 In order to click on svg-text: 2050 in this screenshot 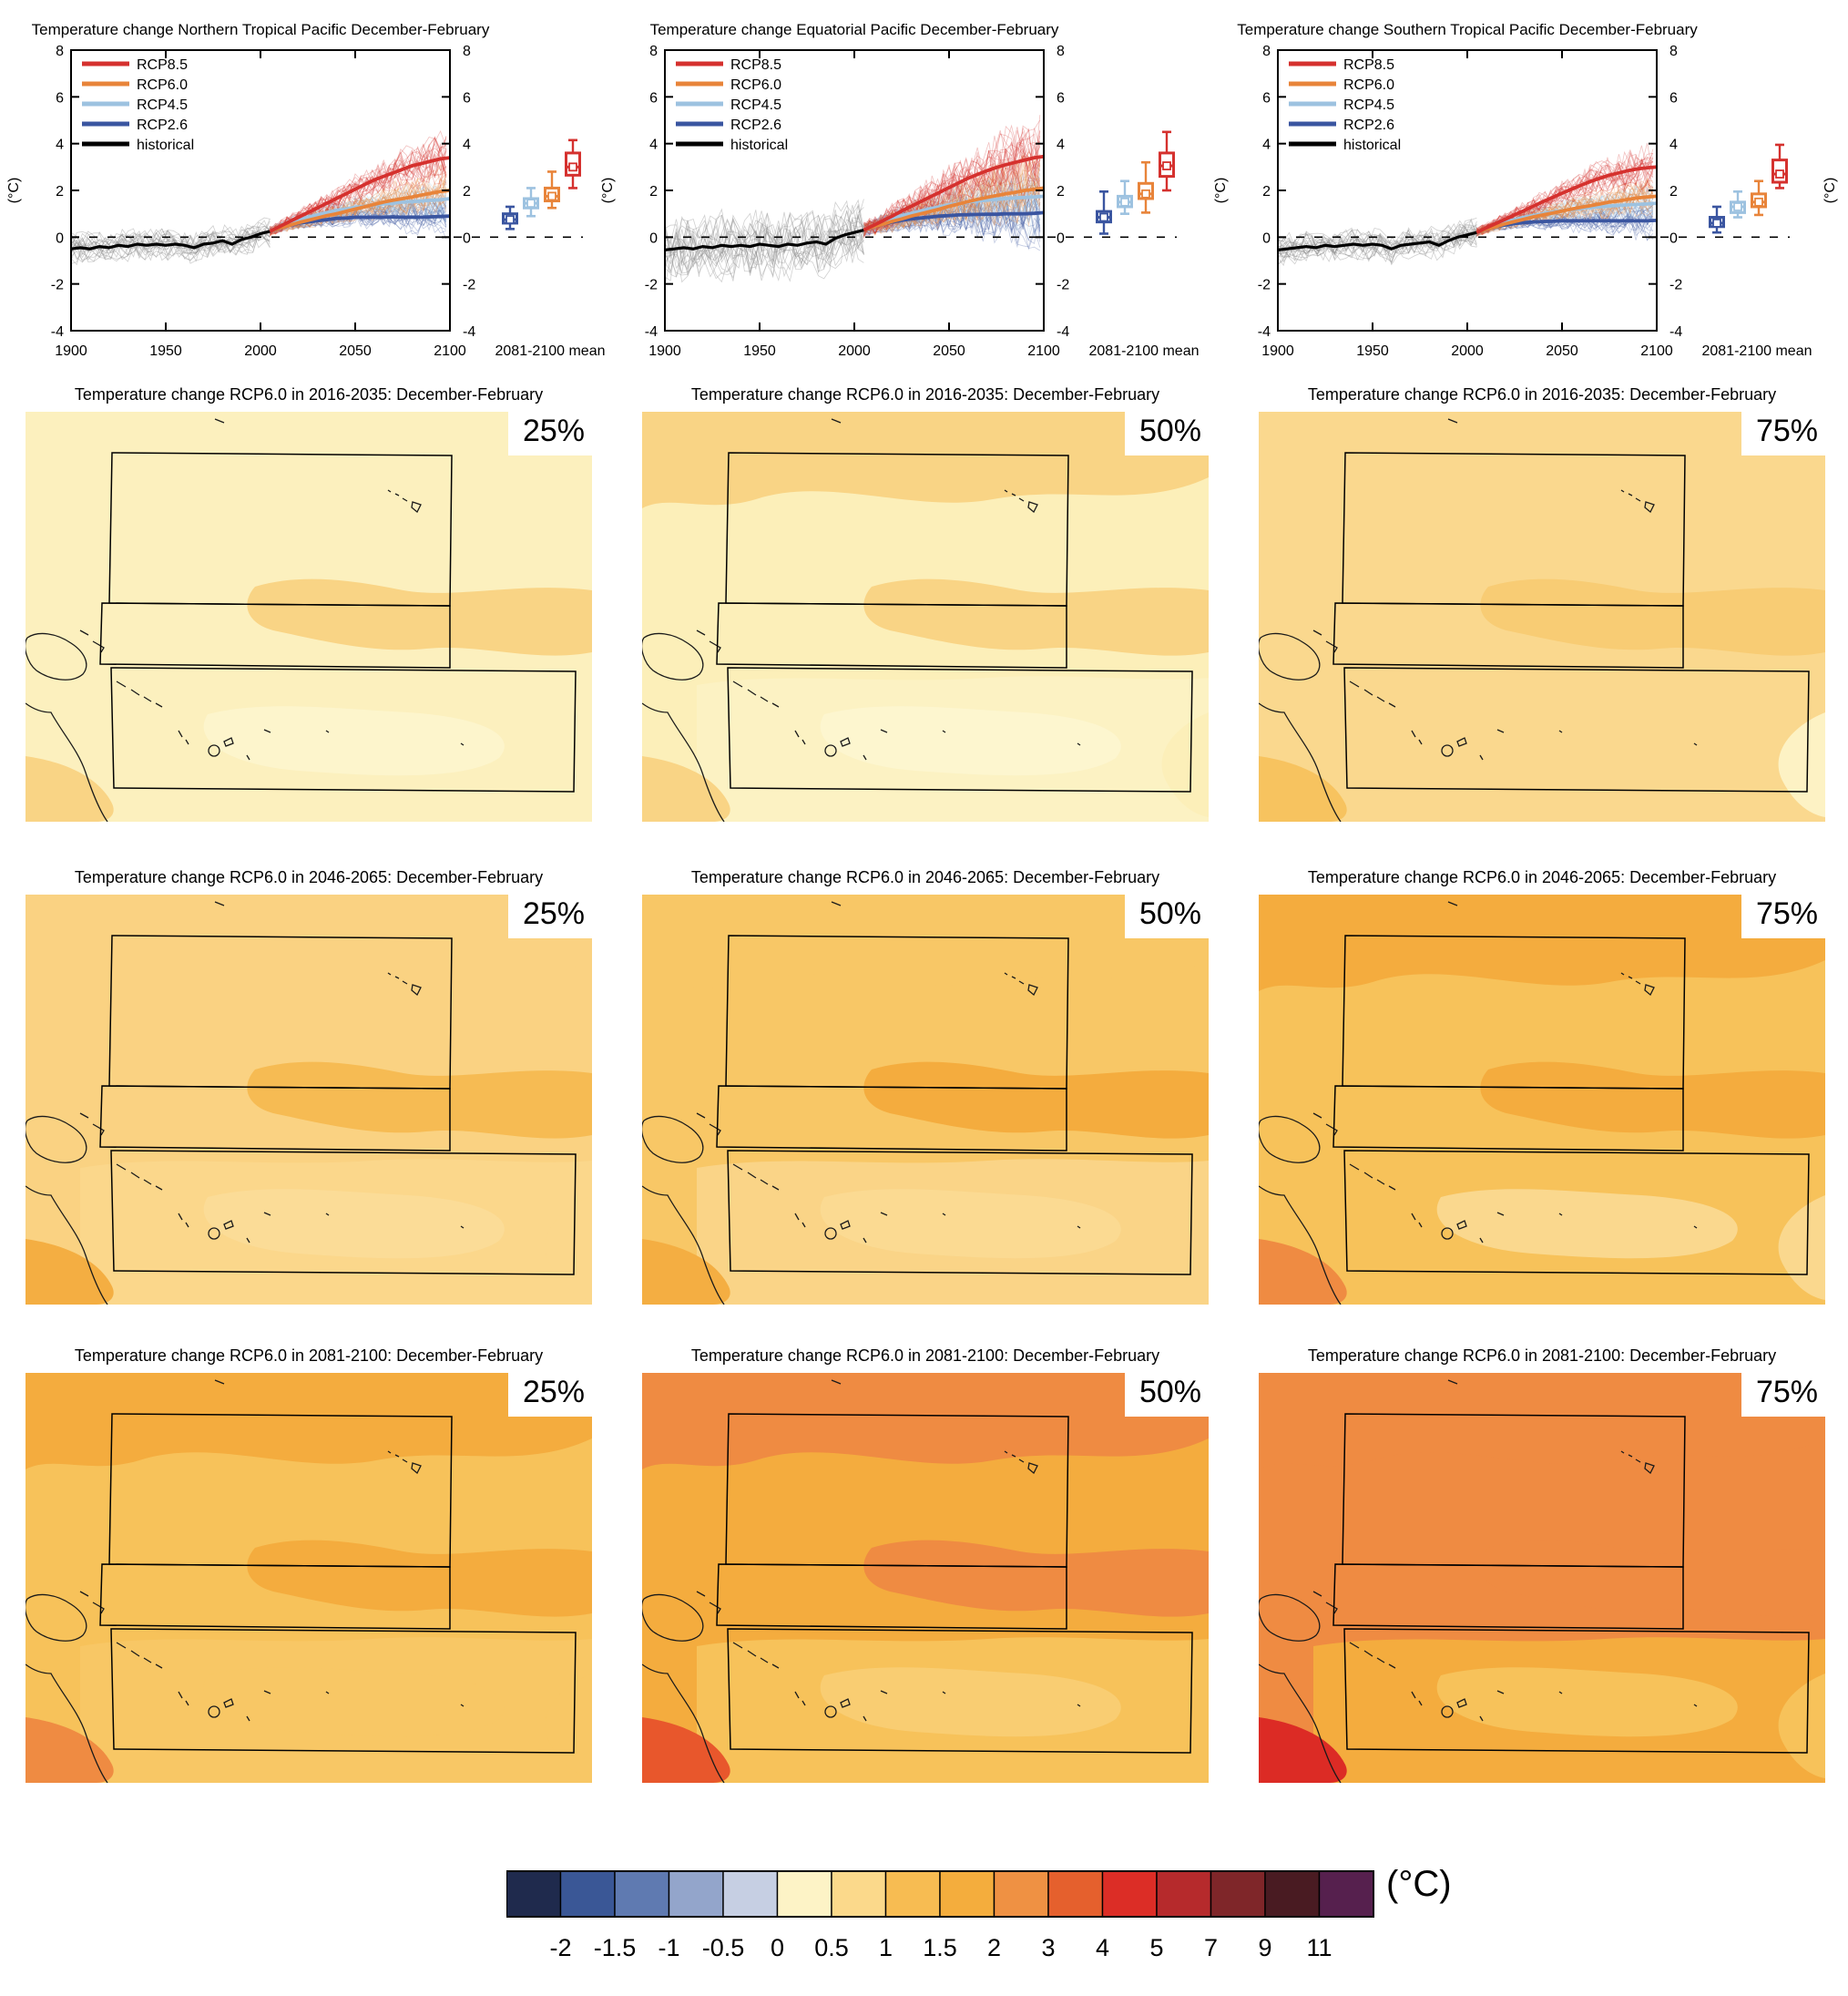, I will do `click(1562, 351)`.